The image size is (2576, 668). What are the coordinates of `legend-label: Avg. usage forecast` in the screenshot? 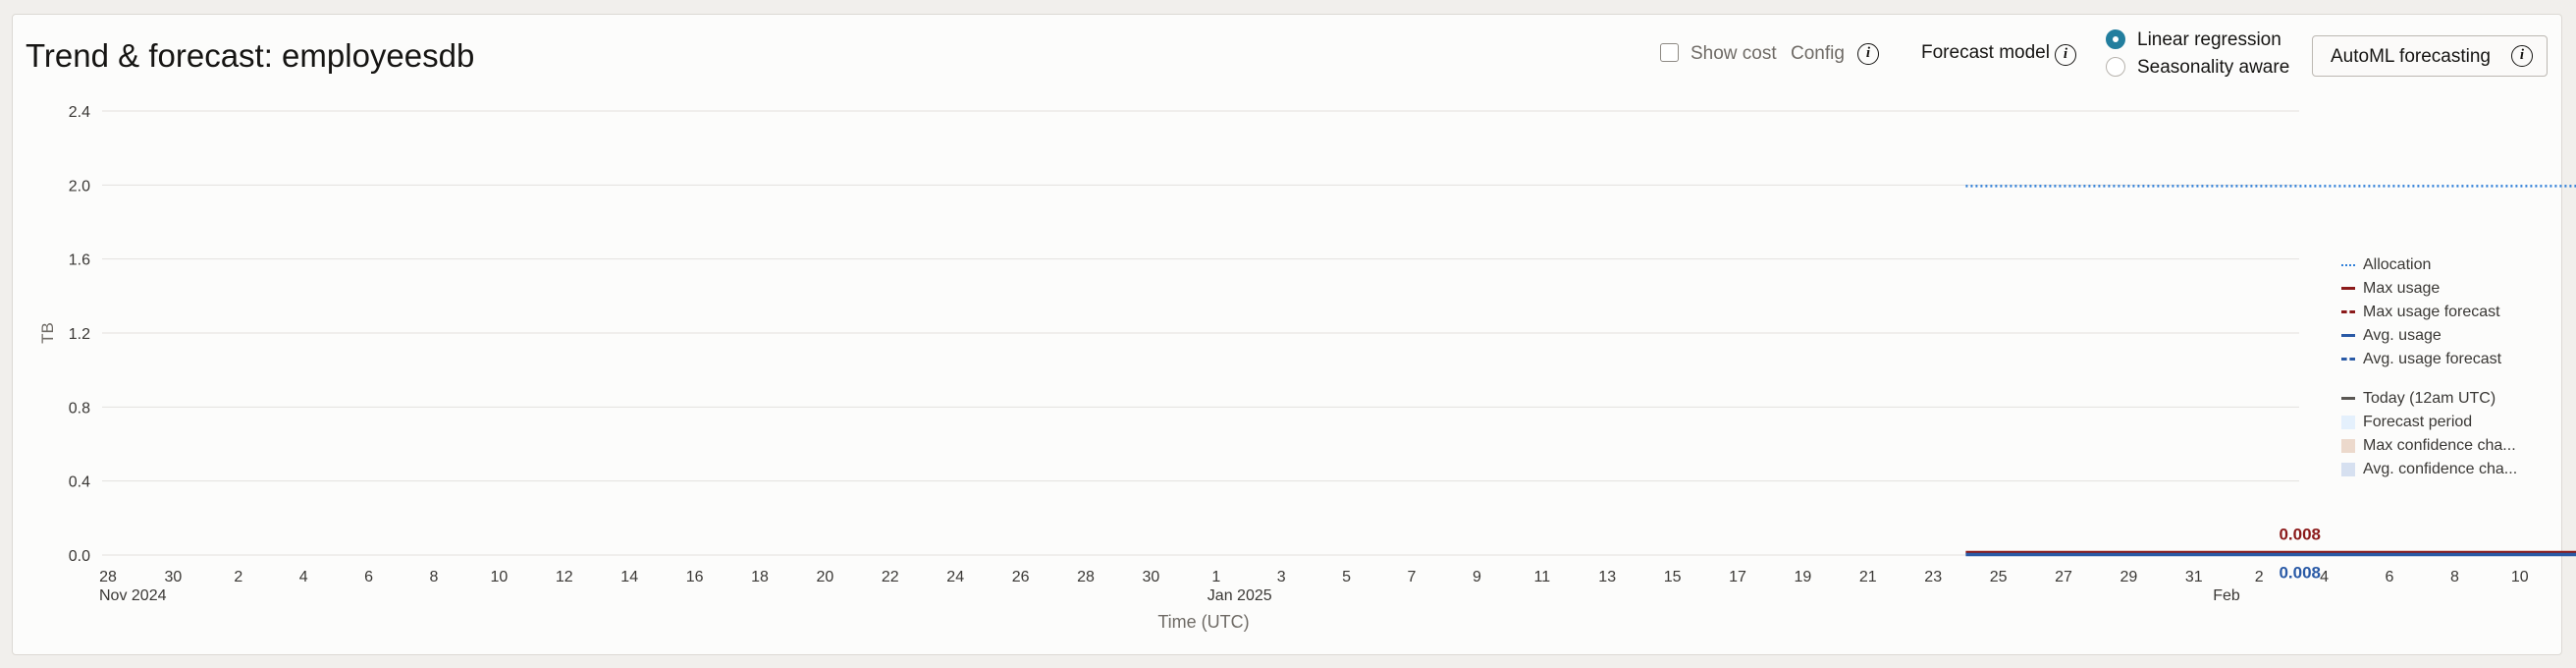 It's located at (2432, 359).